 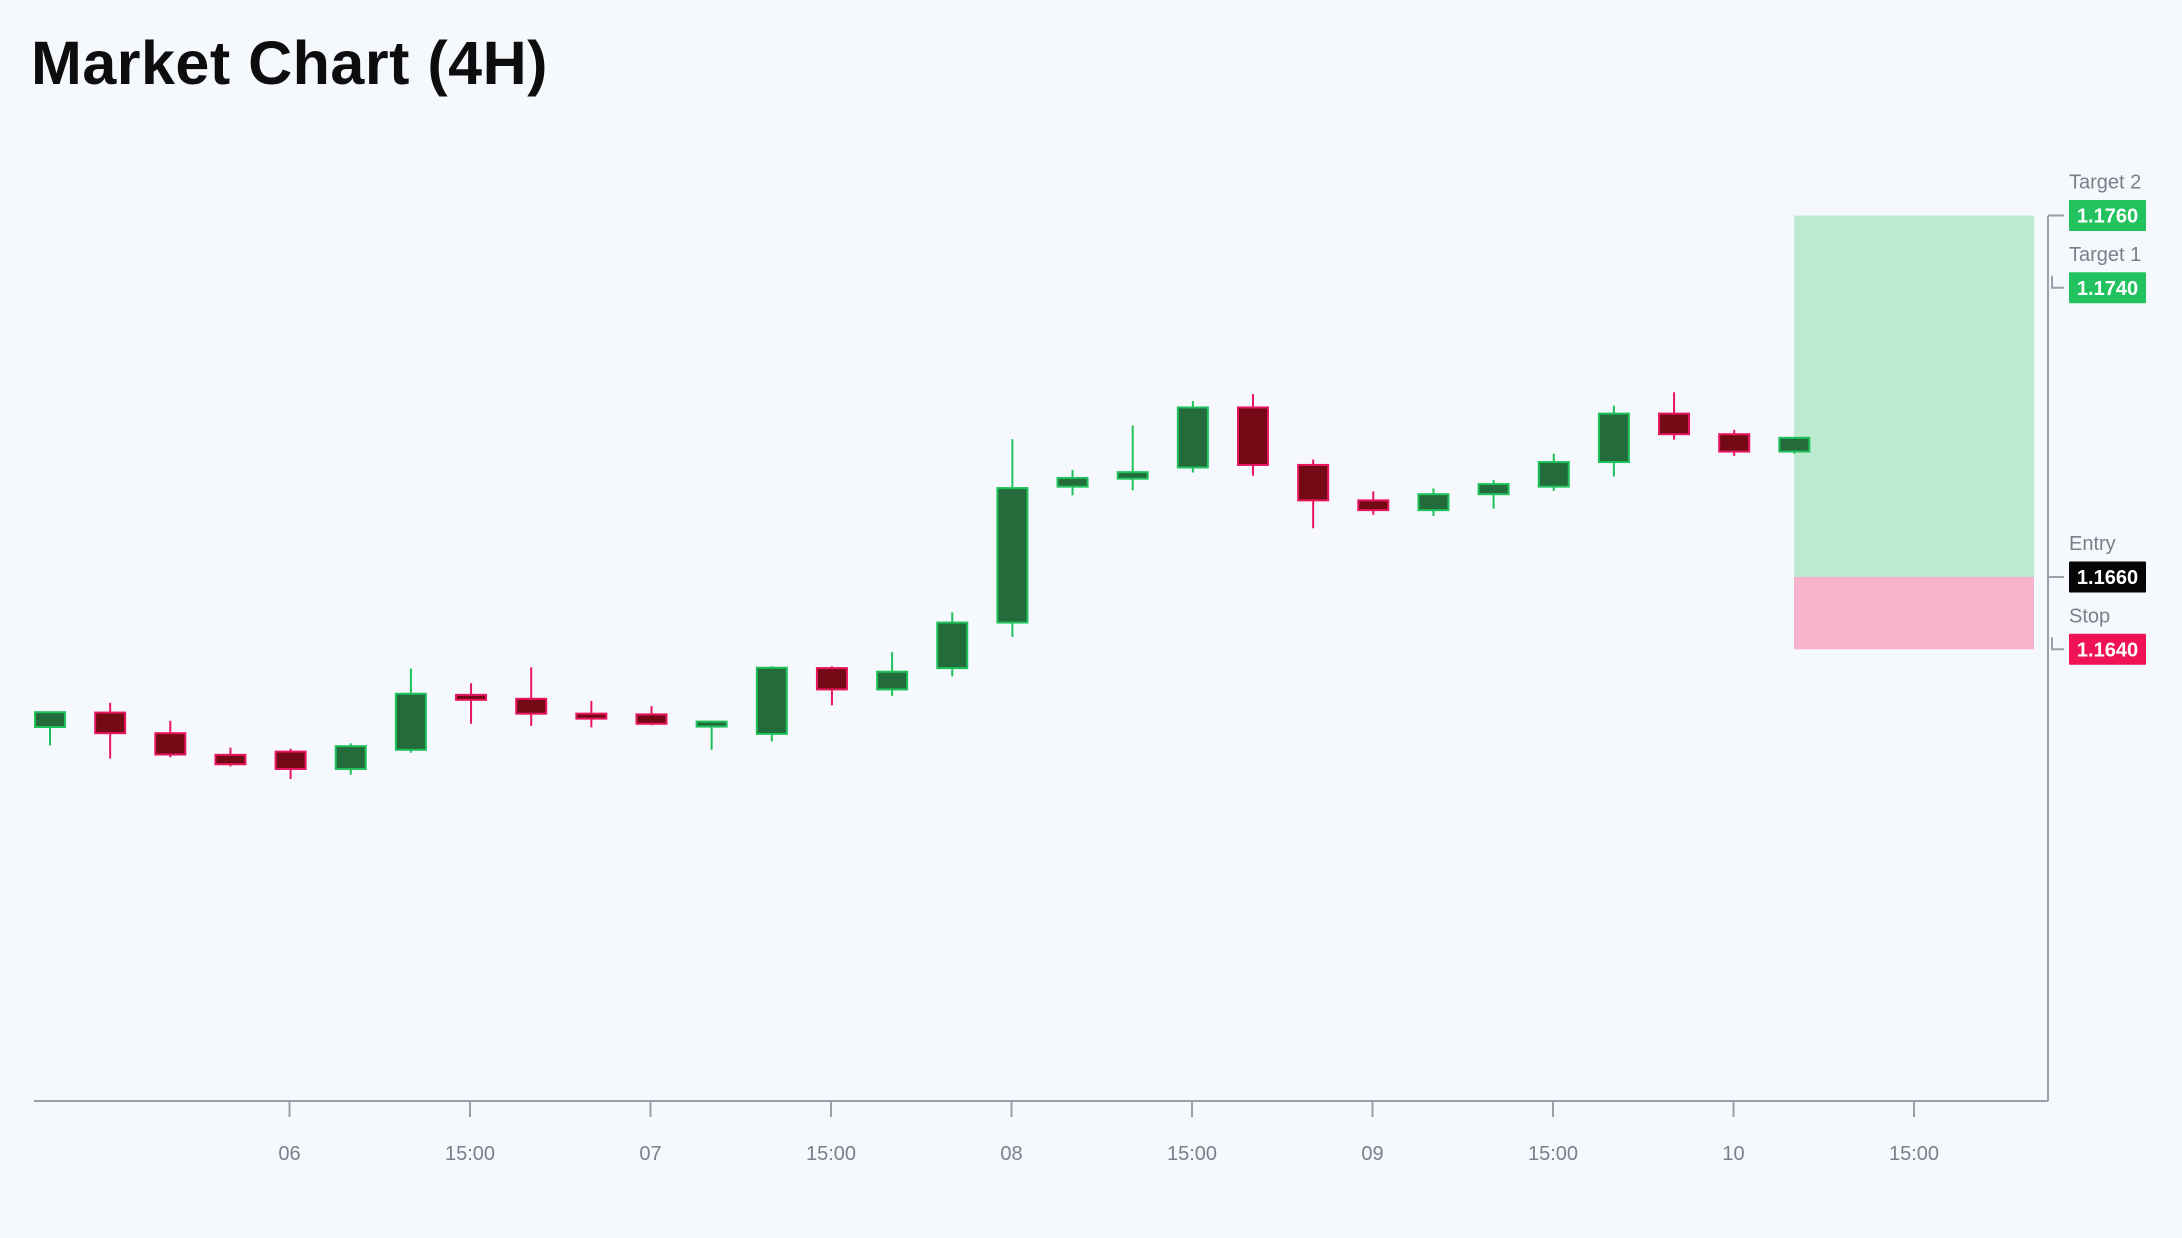 I want to click on level-value: 1.1740, so click(x=2107, y=289).